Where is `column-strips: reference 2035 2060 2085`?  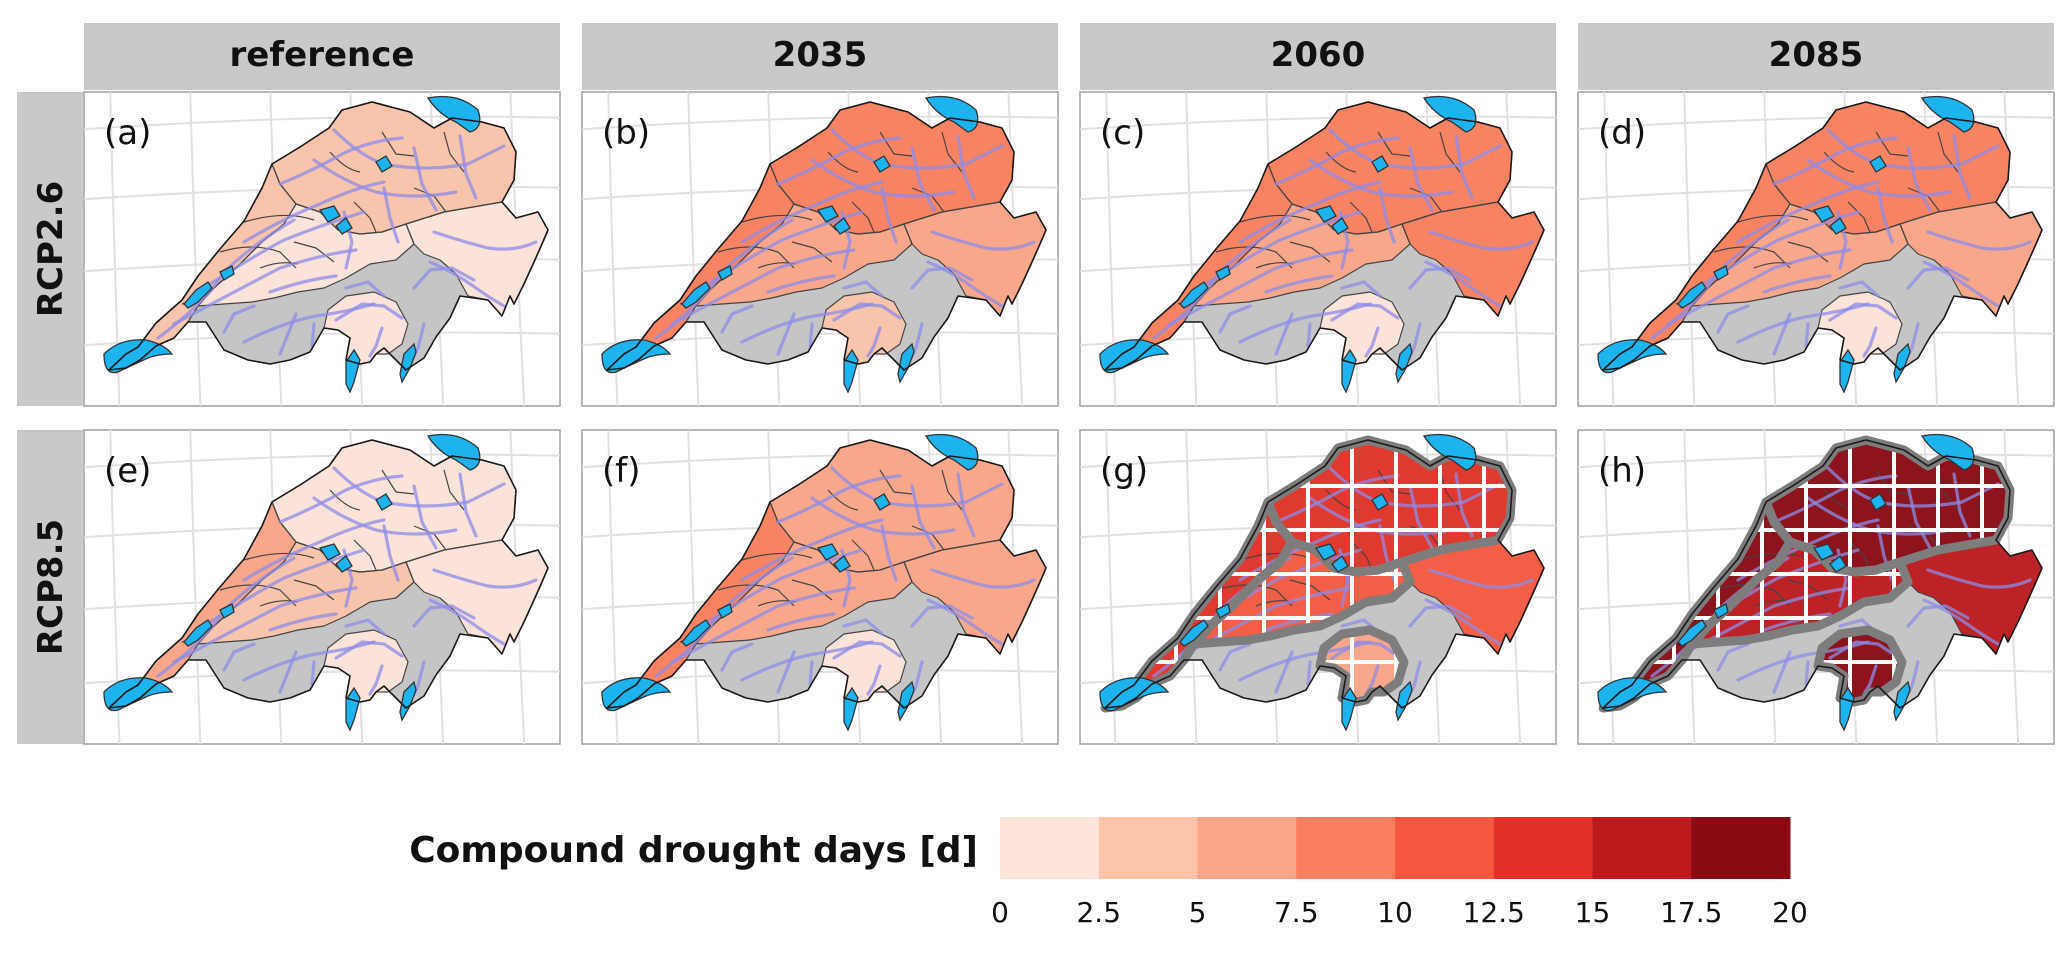
column-strips: reference 2035 2060 2085 is located at coordinates (1069, 56).